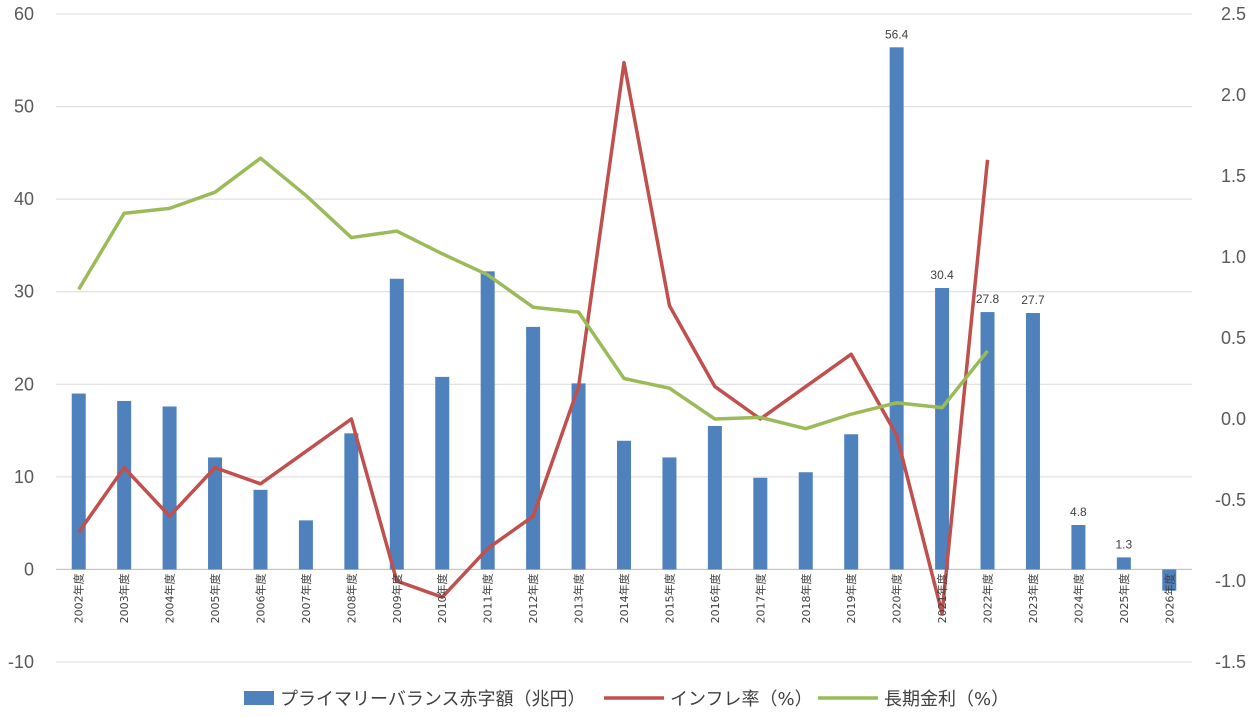  I want to click on x-tick-label: 2017年度, so click(760, 598).